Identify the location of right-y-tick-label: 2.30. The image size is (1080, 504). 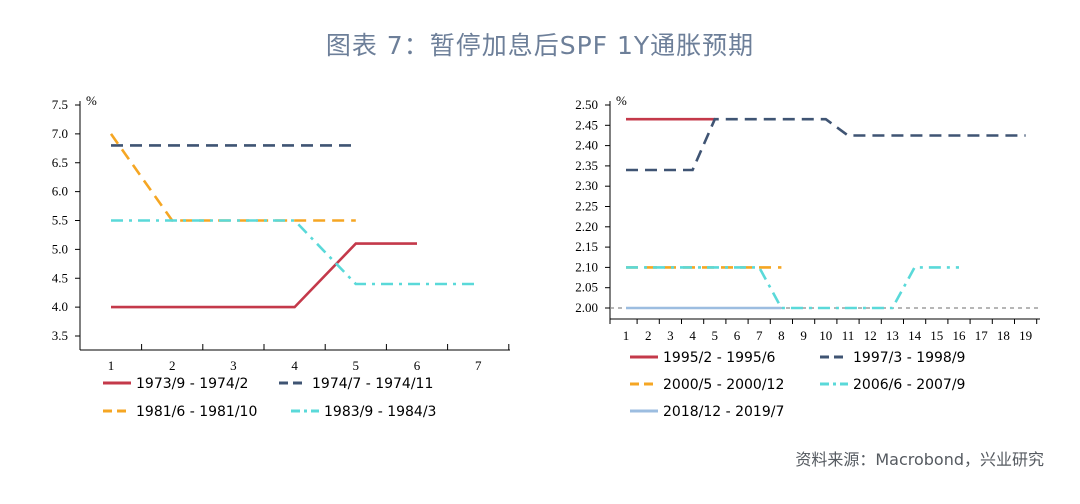
(586, 185).